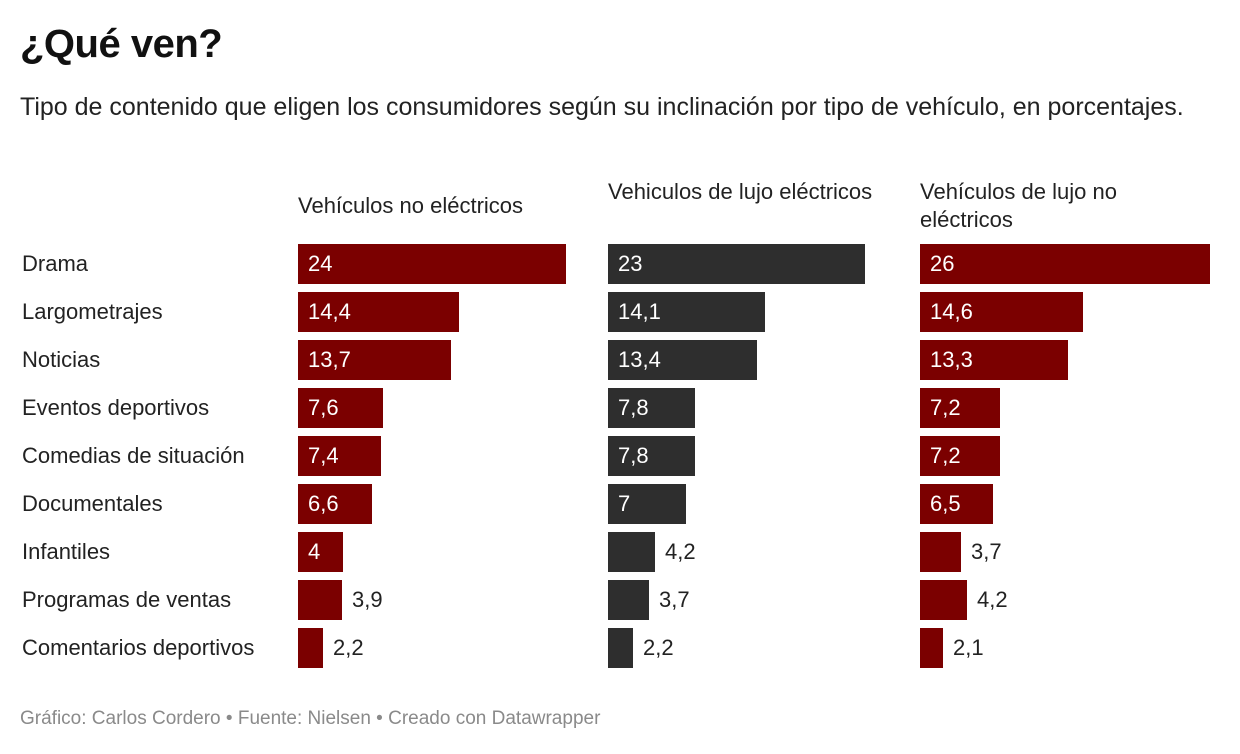  I want to click on category-label: Documentales, so click(92, 503).